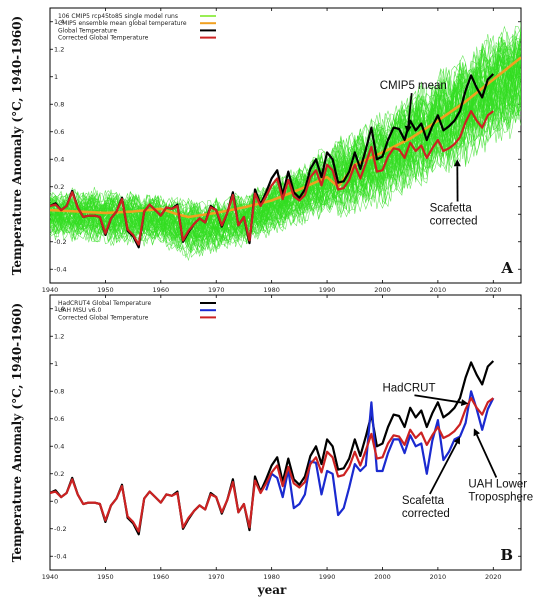  I want to click on annotation-text: HadCRUT, so click(408, 388).